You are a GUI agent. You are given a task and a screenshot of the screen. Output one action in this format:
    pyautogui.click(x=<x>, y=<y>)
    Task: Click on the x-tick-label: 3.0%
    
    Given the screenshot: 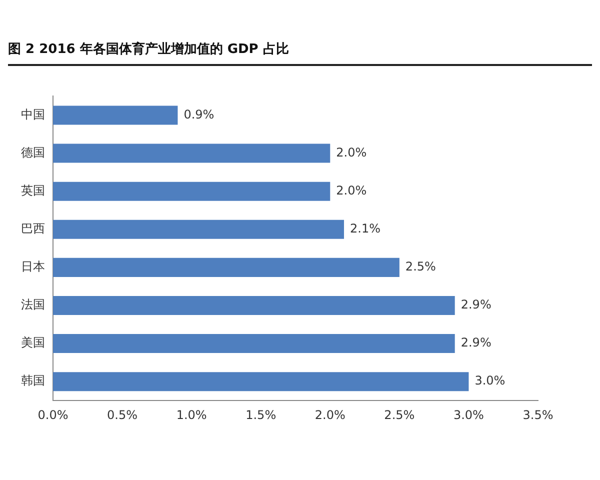 What is the action you would take?
    pyautogui.click(x=468, y=415)
    